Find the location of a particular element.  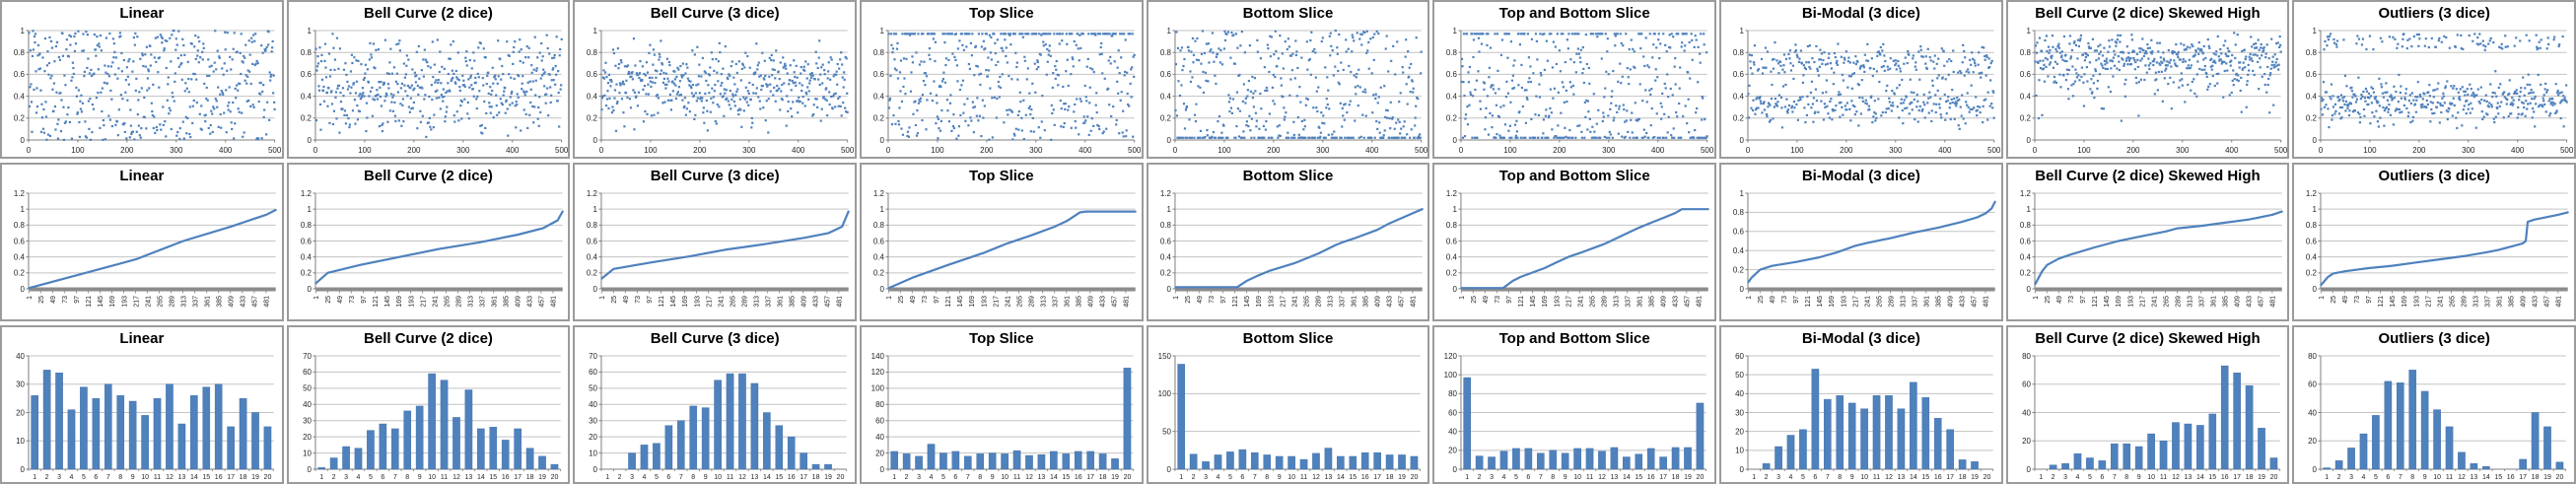

chart-title: Top and Bottom Slice is located at coordinates (1574, 13).